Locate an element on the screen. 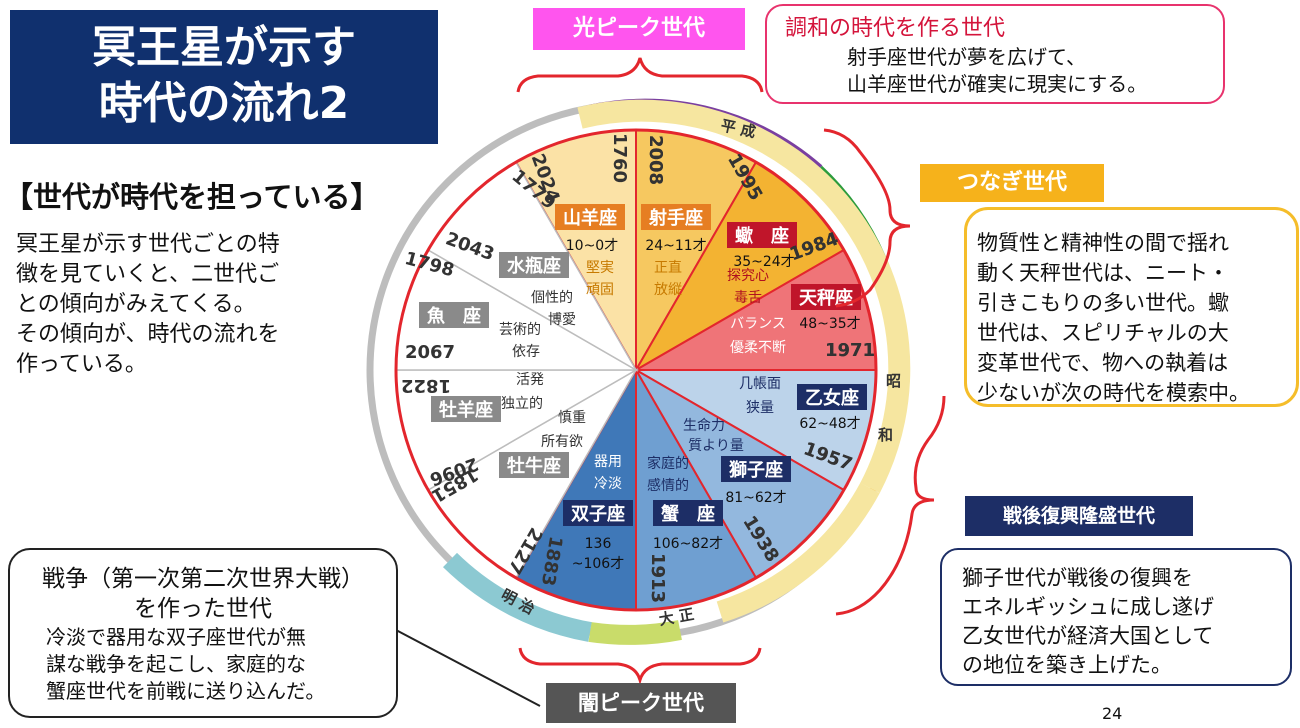 The height and width of the screenshot is (728, 1300). sign-trait-5-1: 質より量 is located at coordinates (716, 446).